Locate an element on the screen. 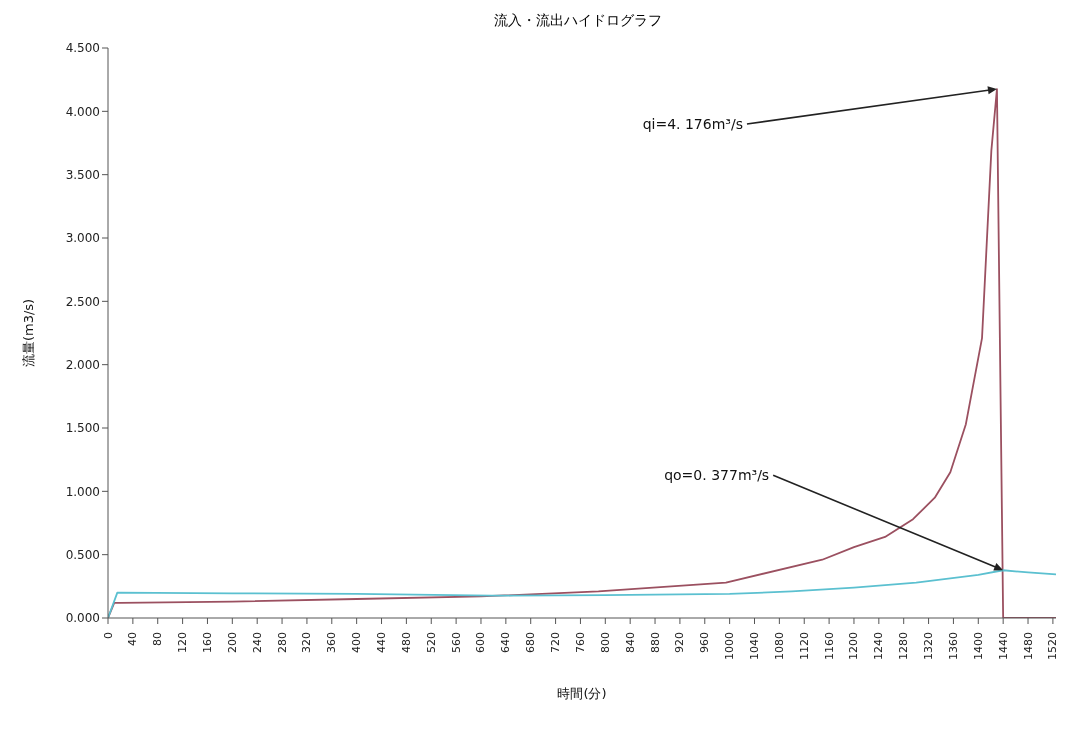 The height and width of the screenshot is (731, 1078). x-tick-label: 640 is located at coordinates (506, 642).